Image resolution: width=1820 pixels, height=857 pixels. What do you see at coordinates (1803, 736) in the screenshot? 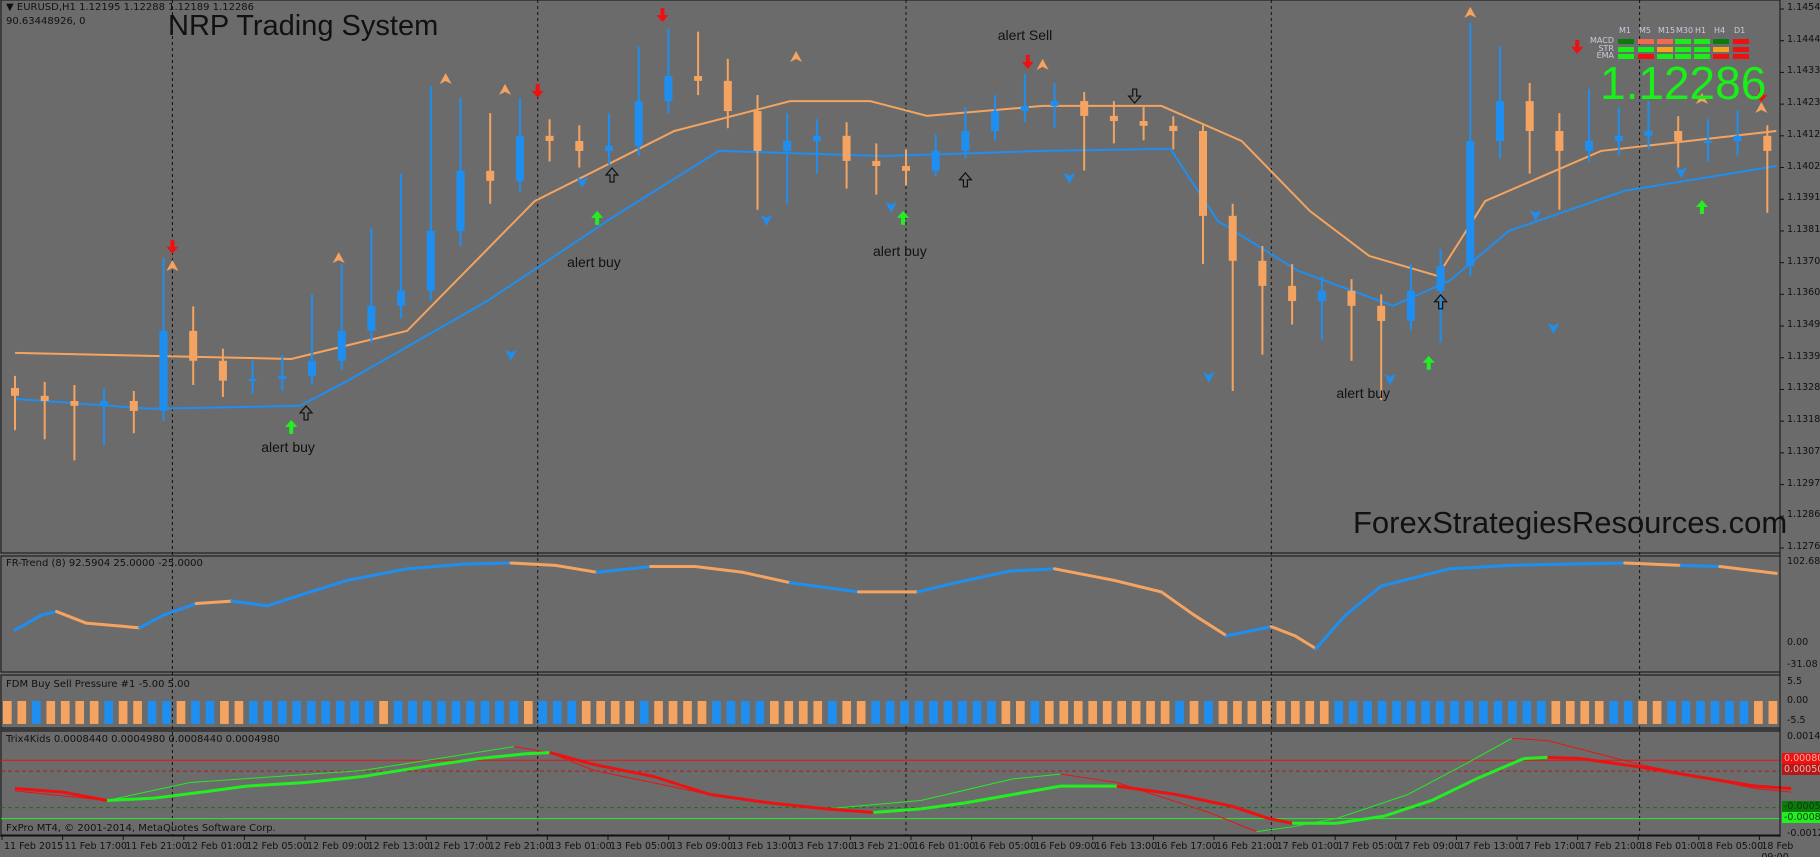
I see `trix-axis-top: 0.001436` at bounding box center [1803, 736].